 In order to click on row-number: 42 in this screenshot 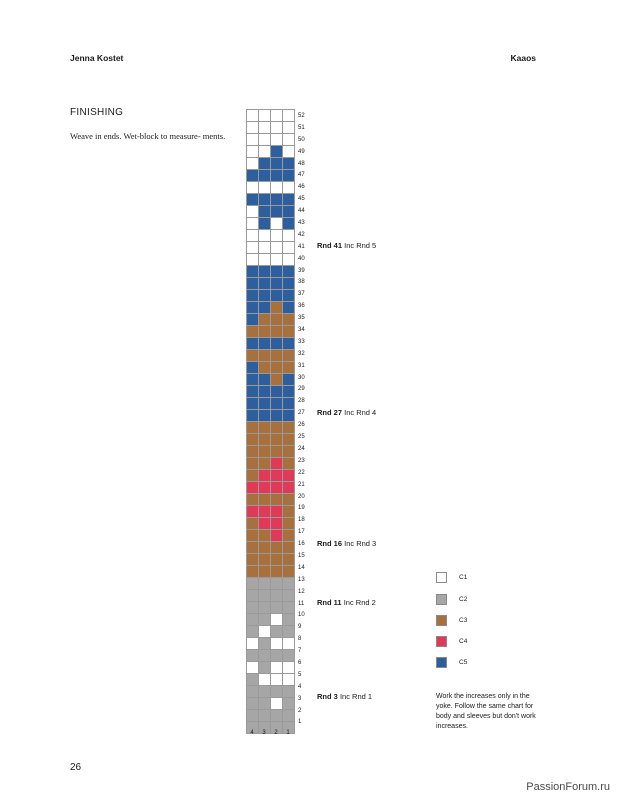, I will do `click(301, 234)`.